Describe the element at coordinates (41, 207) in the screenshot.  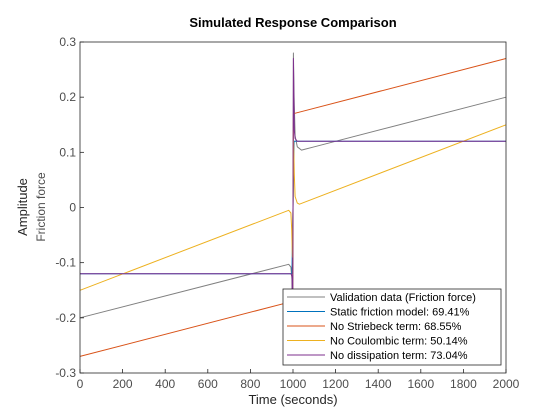
I see `y-axis-sublabel: Friction force` at that location.